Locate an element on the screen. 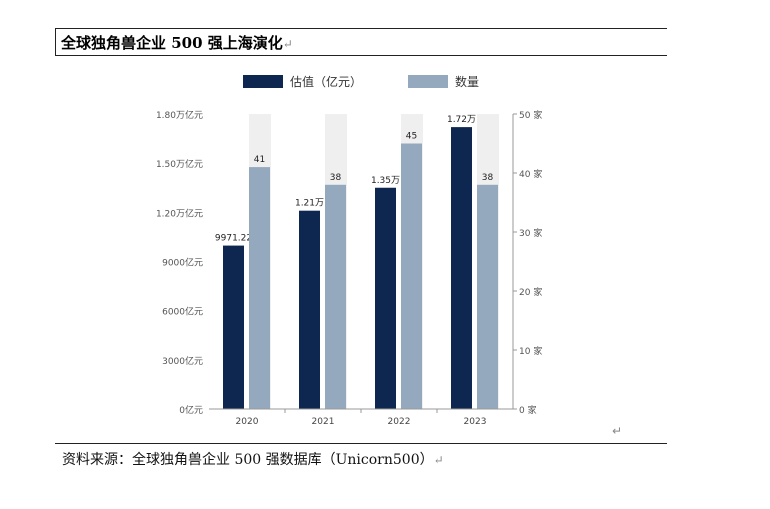 This screenshot has width=770, height=509. right-axis-tick-label: 0 家 is located at coordinates (528, 410).